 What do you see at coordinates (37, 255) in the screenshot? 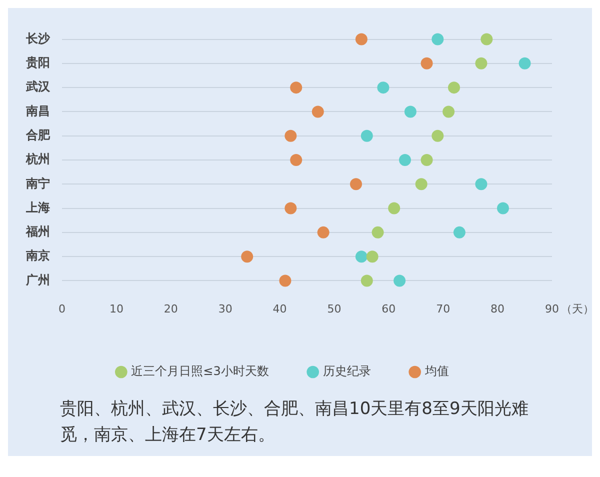
I see `y-tick-label: 南京` at bounding box center [37, 255].